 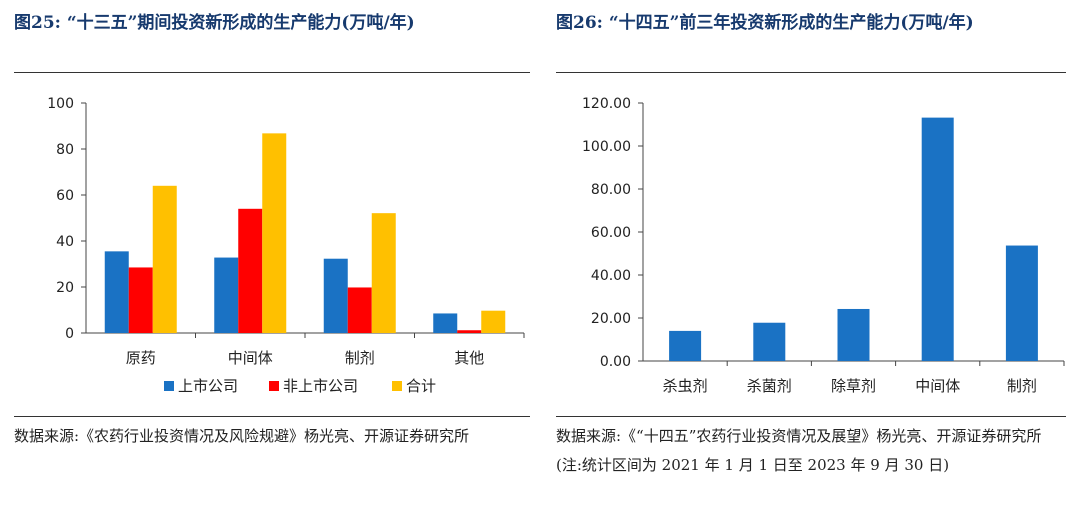 What do you see at coordinates (853, 386) in the screenshot?
I see `x-tick-label: 除草剂` at bounding box center [853, 386].